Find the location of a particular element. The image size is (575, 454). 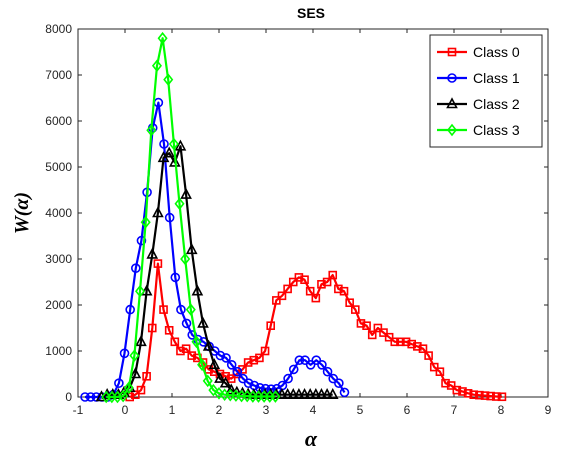

x-tick-label: 8 is located at coordinates (501, 410).